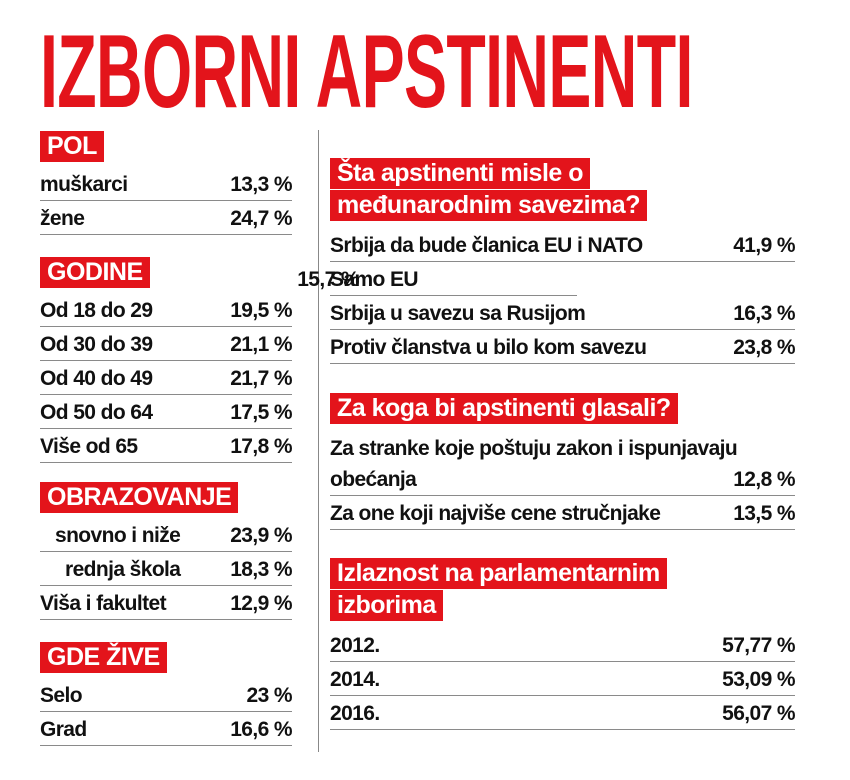 Image resolution: width=850 pixels, height=780 pixels. Describe the element at coordinates (166, 446) in the screenshot. I see `data-row: Više od 65 17,8 %` at that location.